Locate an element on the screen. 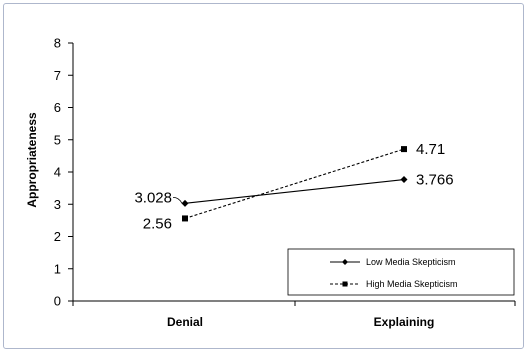 This screenshot has height=352, width=527. x-categories: Denial Explaining is located at coordinates (294, 315).